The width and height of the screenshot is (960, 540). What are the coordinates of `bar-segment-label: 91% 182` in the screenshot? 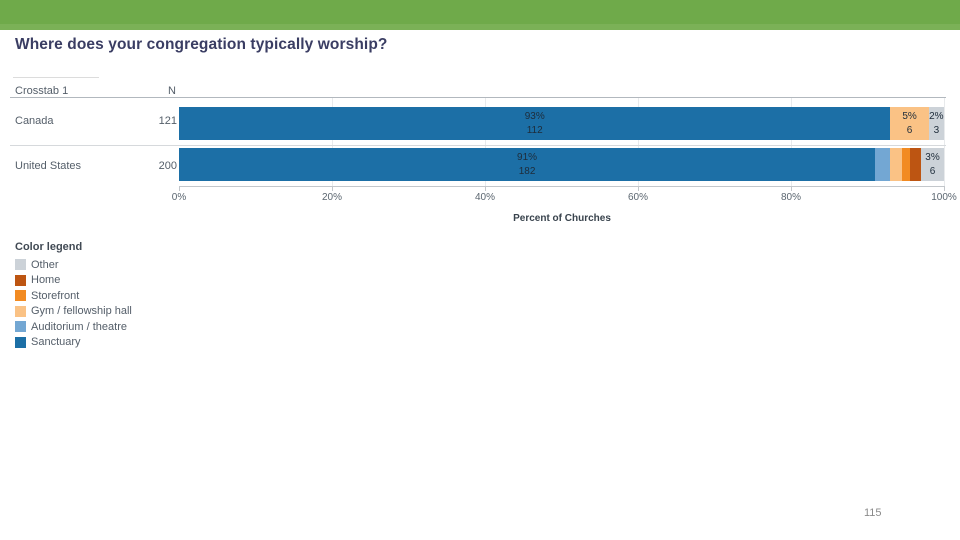 It's located at (527, 164).